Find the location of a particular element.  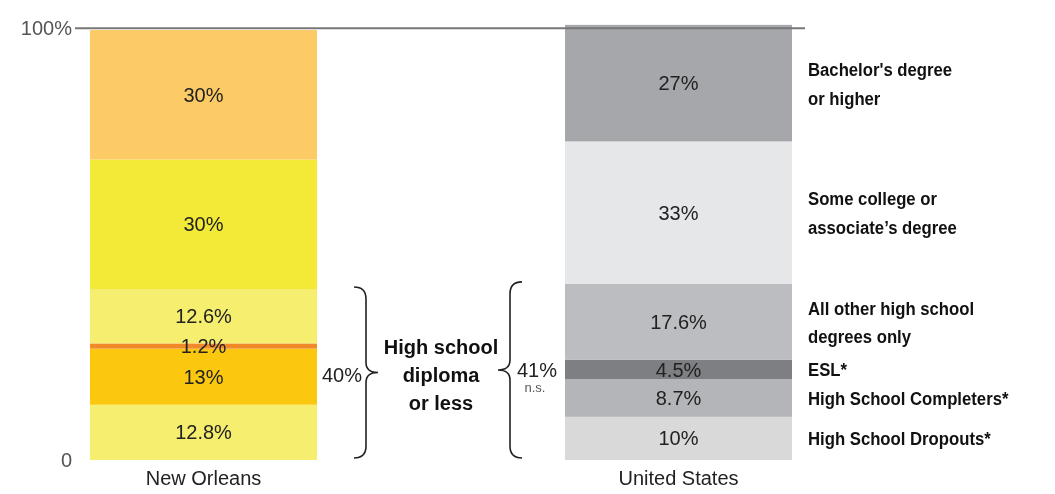

series-label: High School Completers* is located at coordinates (908, 398).